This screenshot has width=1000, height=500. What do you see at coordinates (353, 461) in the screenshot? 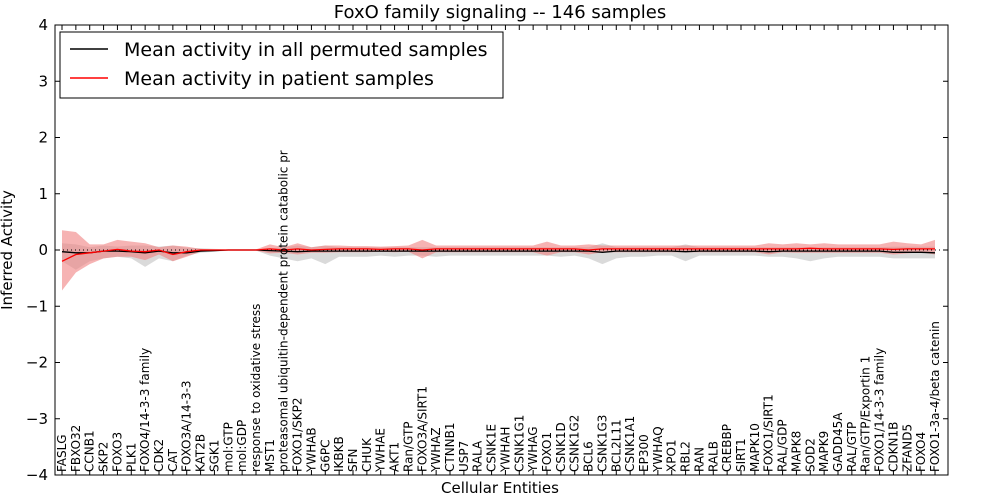
I see `entity-label: SFN` at bounding box center [353, 461].